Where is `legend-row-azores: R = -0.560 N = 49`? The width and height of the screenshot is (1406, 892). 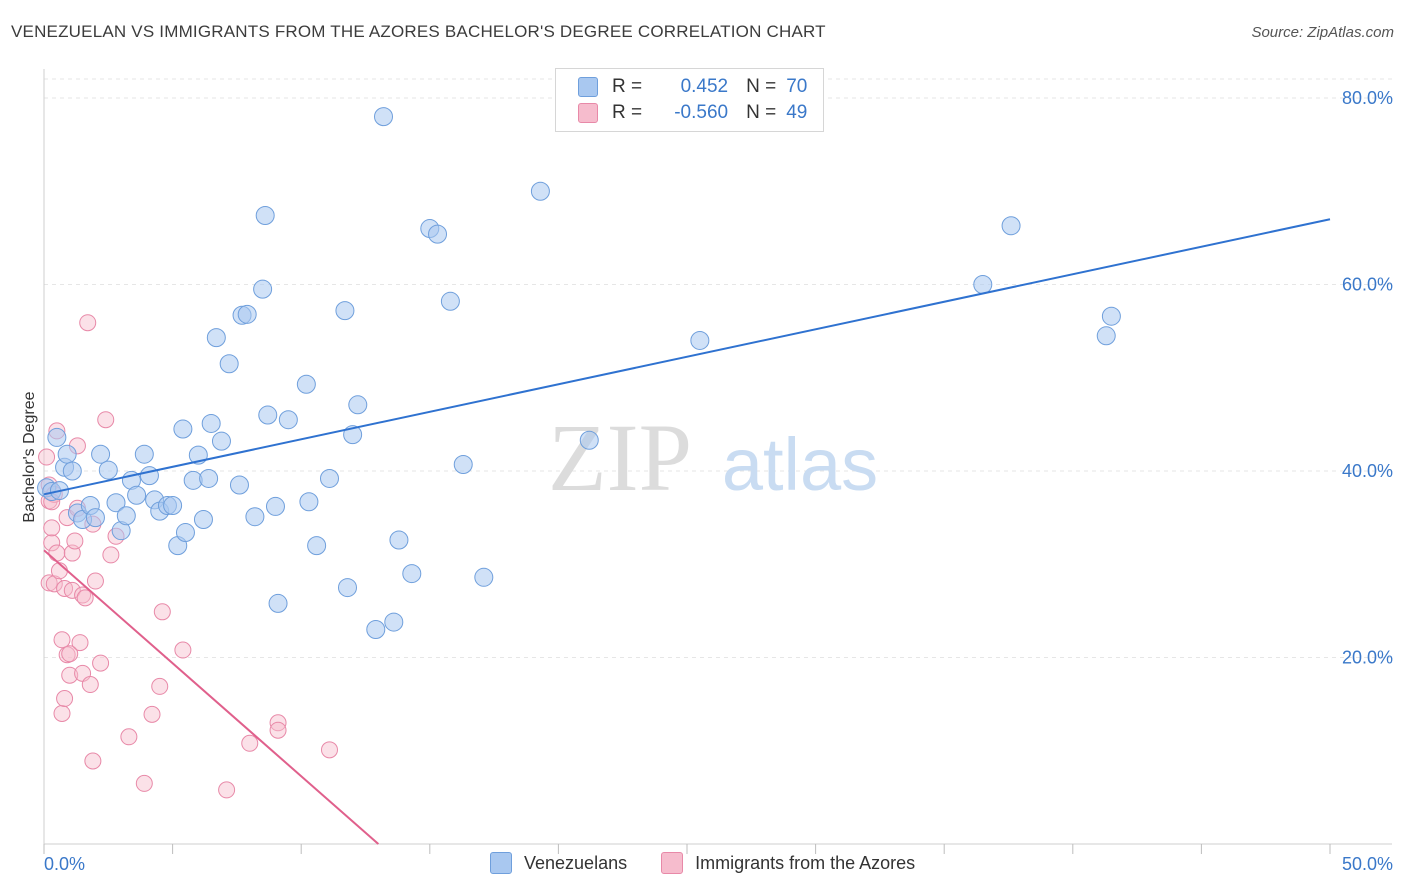 legend-row-azores: R = -0.560 N = 49 is located at coordinates (692, 113).